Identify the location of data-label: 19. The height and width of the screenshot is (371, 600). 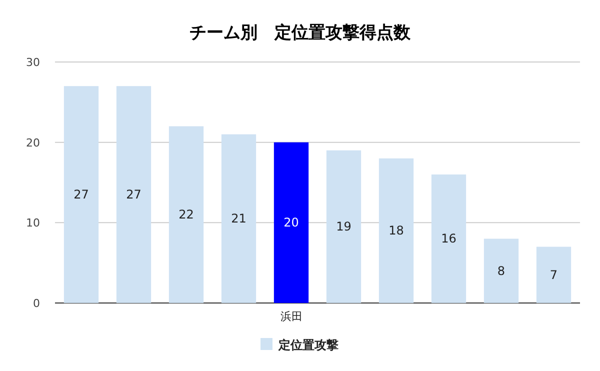
(344, 227).